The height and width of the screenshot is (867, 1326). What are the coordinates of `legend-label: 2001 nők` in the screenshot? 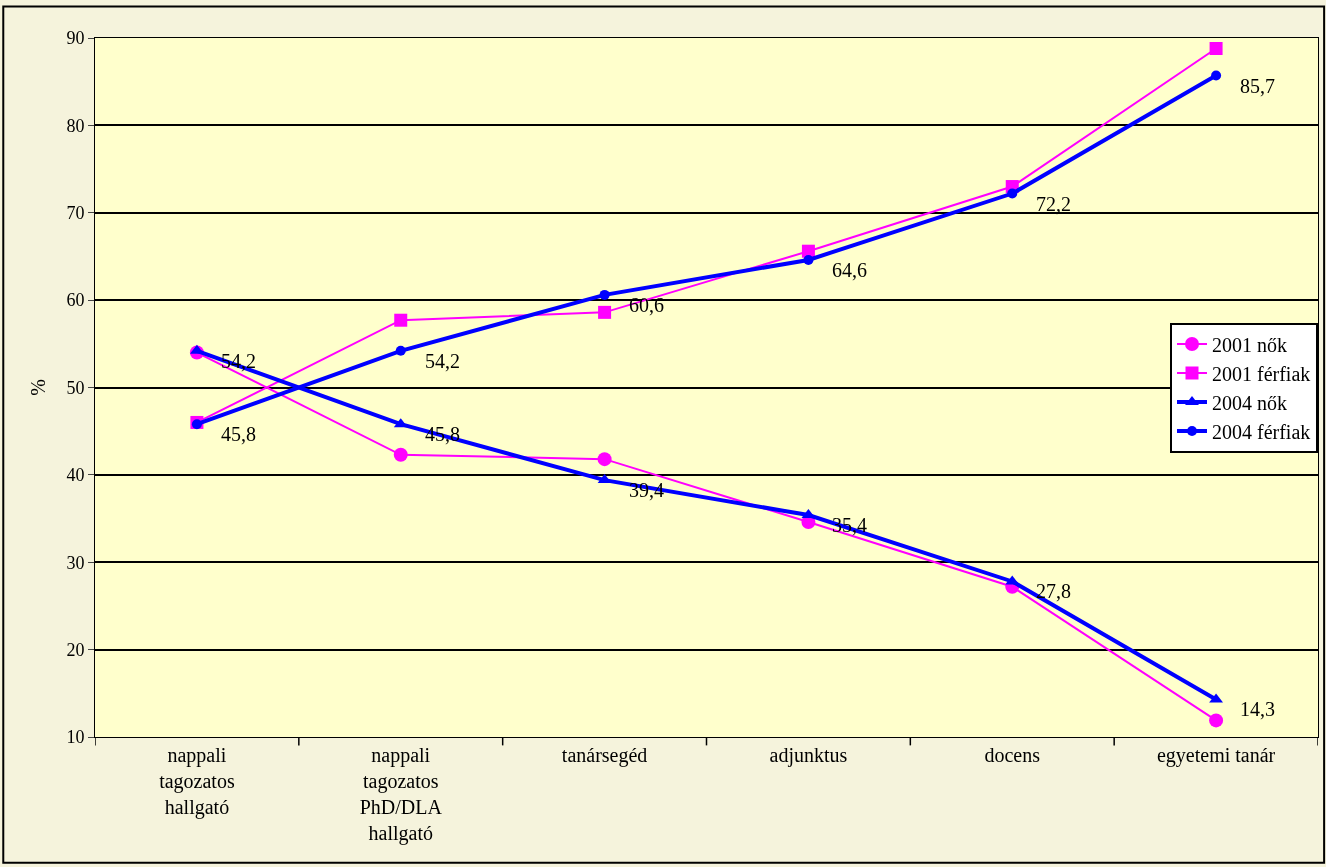 It's located at (1249, 344).